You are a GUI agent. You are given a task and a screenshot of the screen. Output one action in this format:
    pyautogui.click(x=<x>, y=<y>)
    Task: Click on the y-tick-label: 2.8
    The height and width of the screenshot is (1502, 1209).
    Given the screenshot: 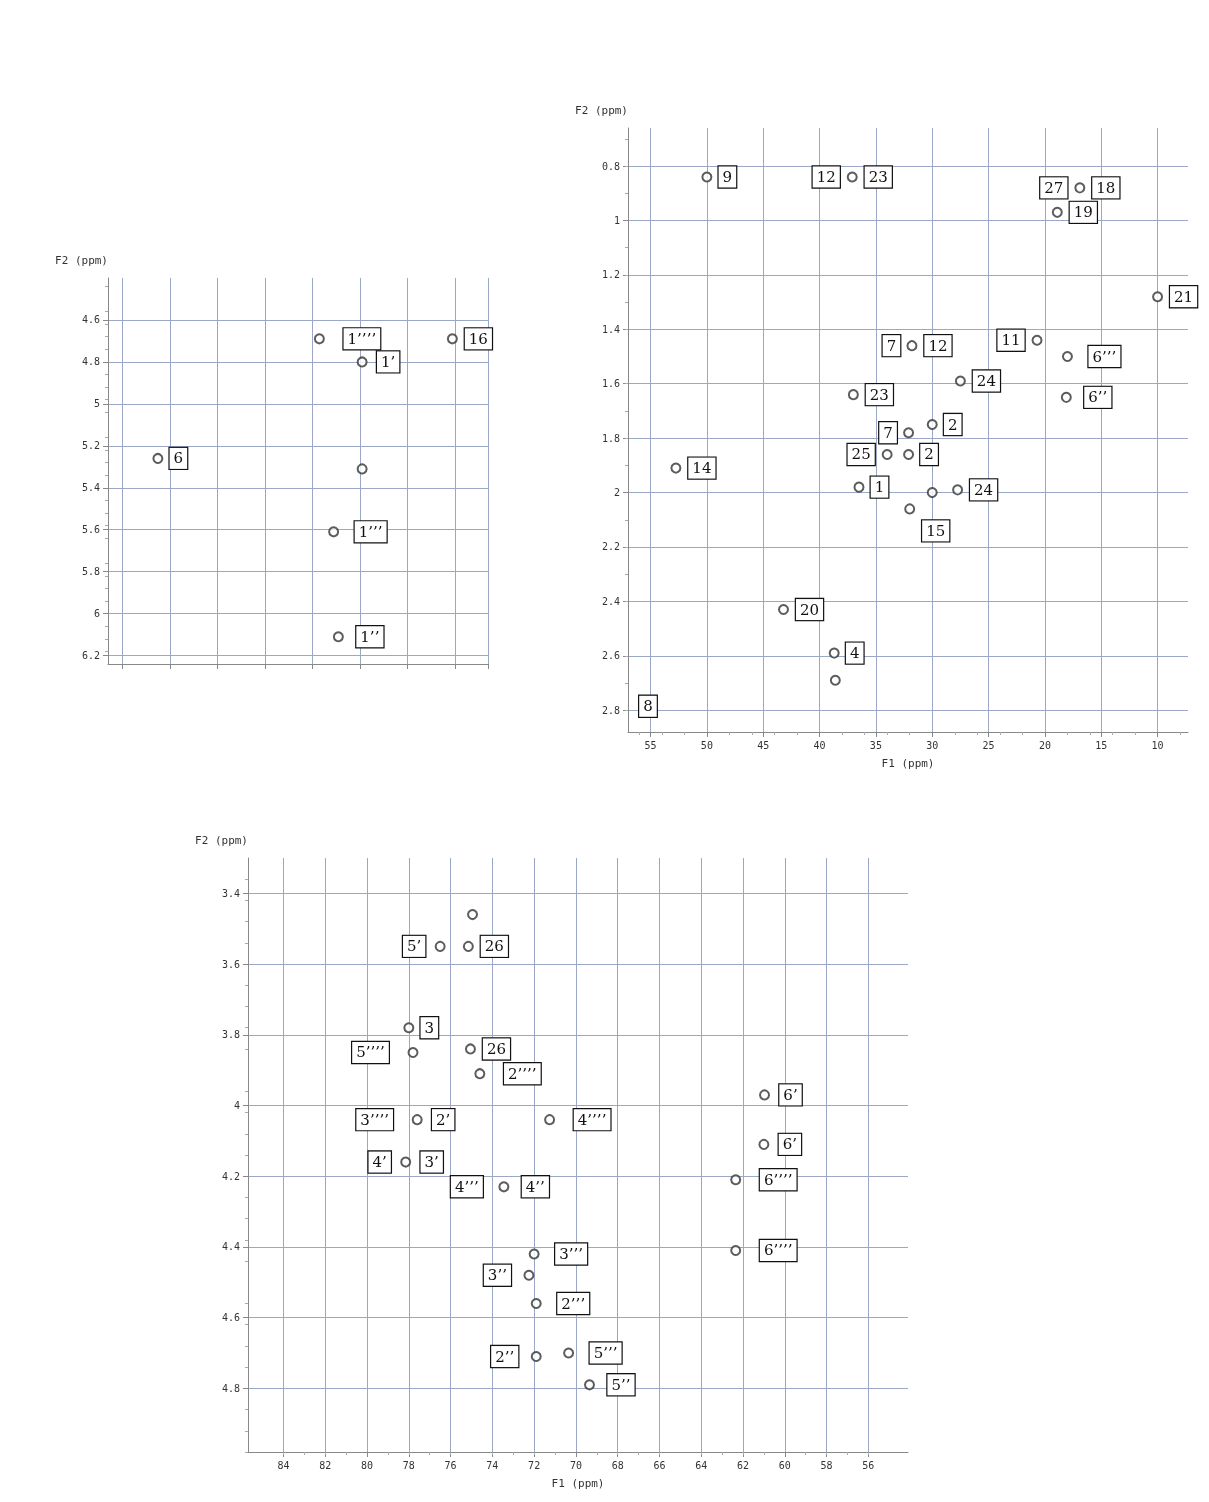 What is the action you would take?
    pyautogui.click(x=610, y=710)
    